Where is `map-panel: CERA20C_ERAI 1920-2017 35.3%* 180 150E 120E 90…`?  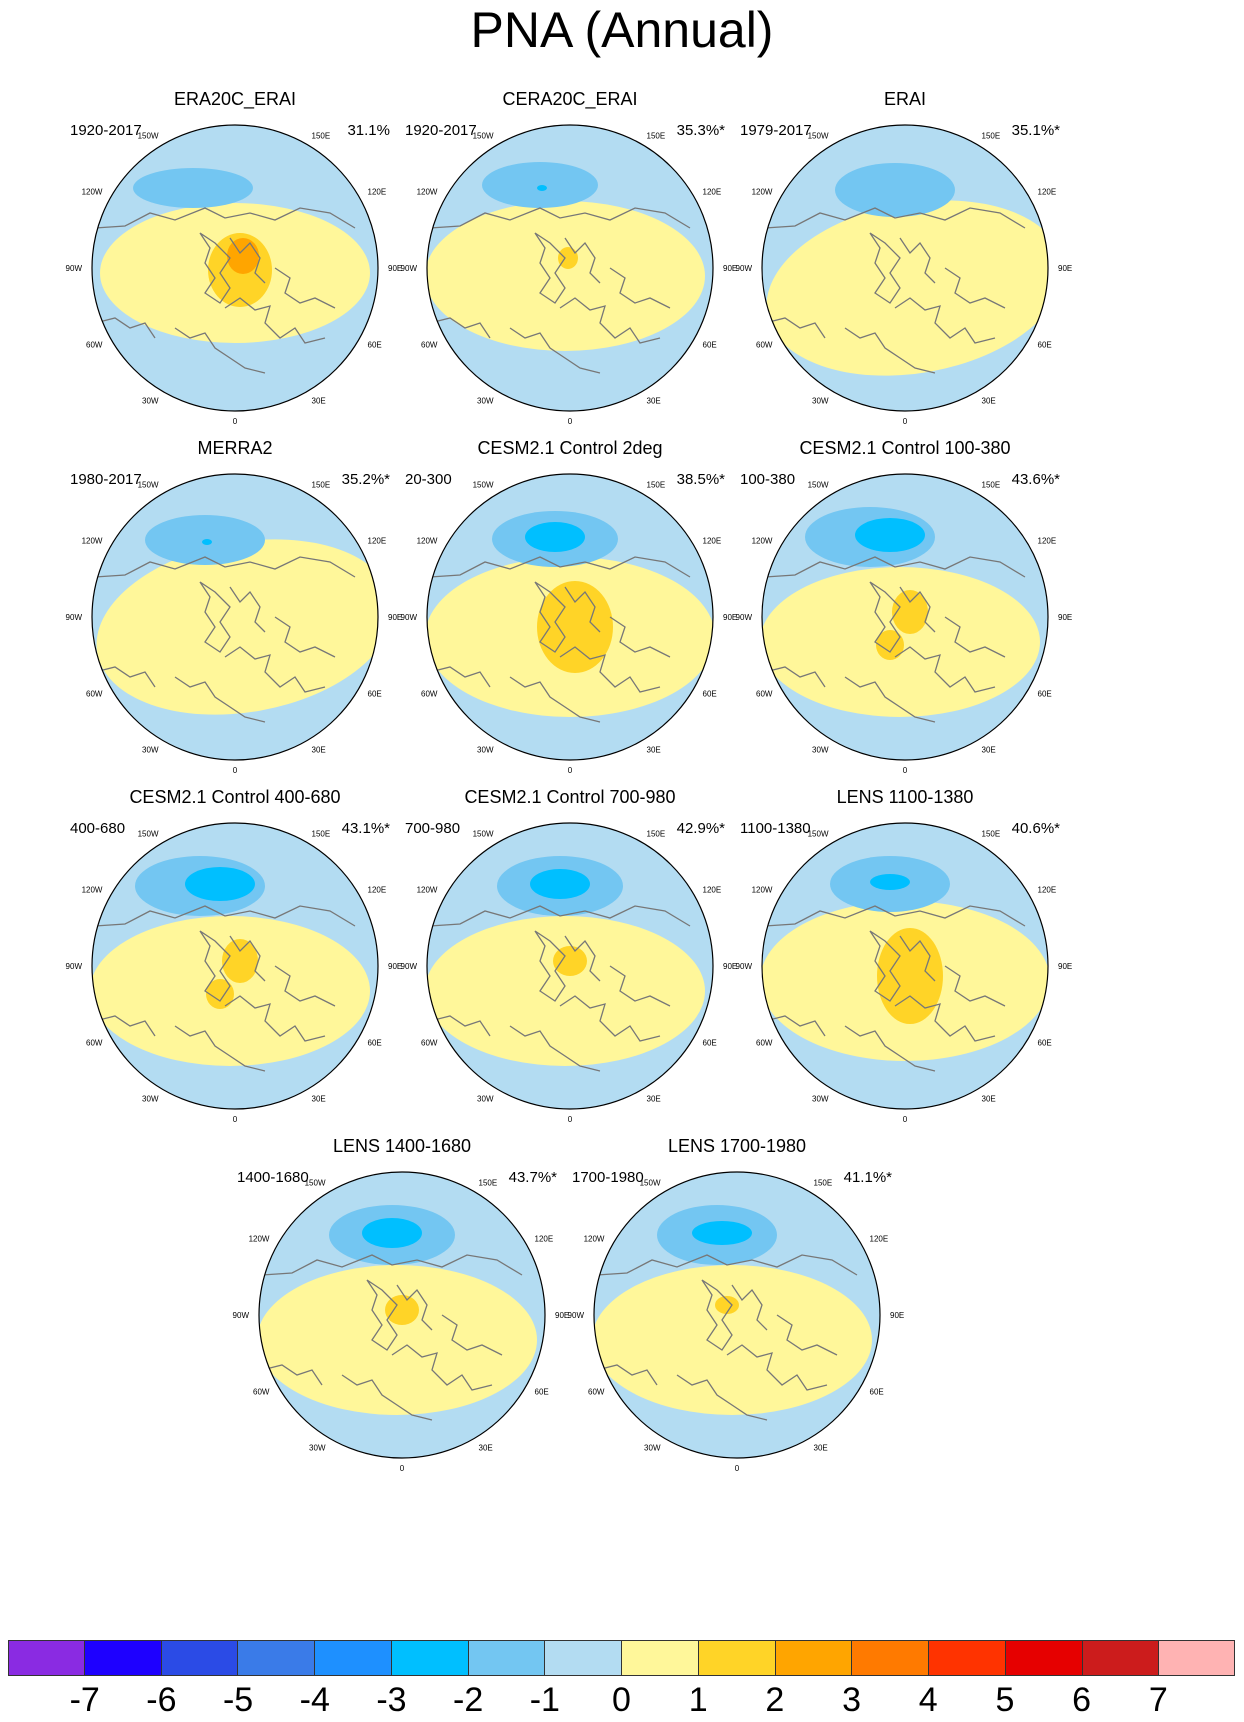 map-panel: CERA20C_ERAI 1920-2017 35.3%* 180 150E 120E 90… is located at coordinates (570, 268).